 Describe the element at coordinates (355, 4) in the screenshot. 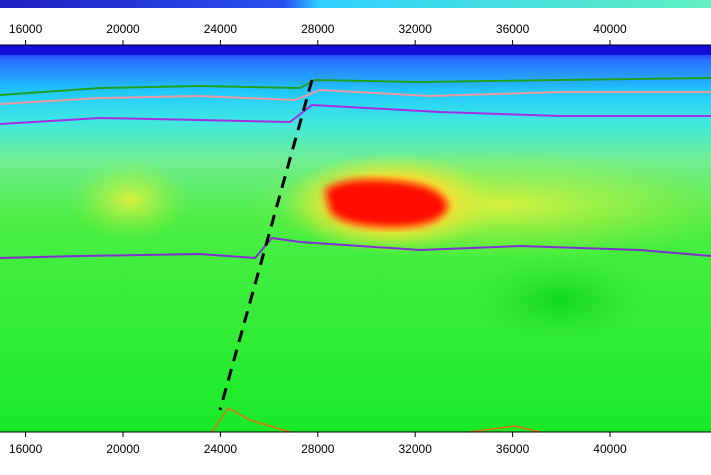

I see `top-strip` at that location.